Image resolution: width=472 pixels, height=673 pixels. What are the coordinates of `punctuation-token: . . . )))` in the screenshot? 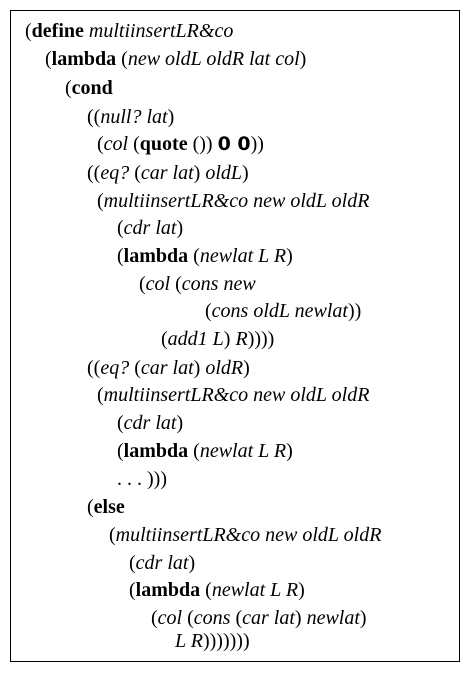 It's located at (142, 478).